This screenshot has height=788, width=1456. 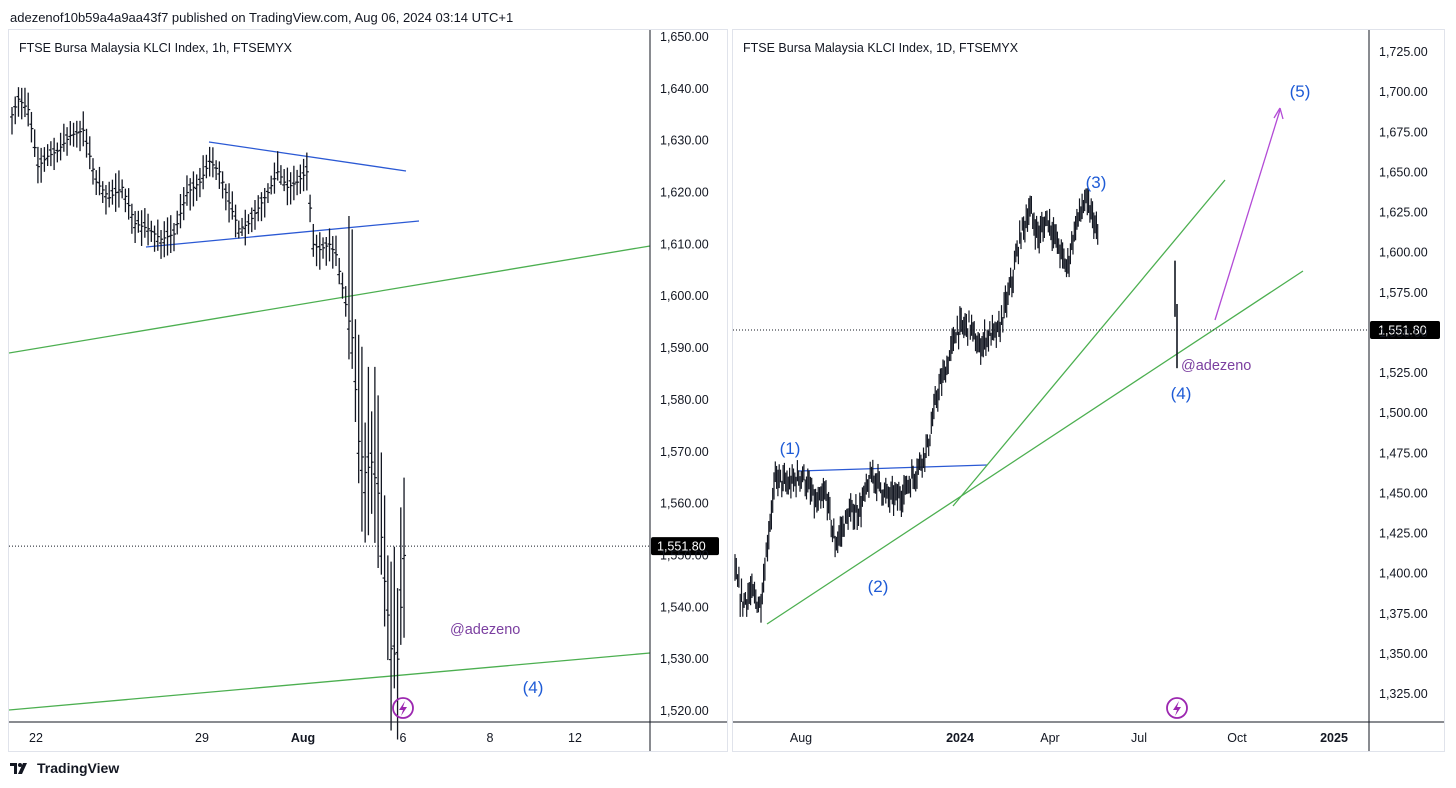 I want to click on y-tick-label: 1,640.00, so click(x=684, y=89).